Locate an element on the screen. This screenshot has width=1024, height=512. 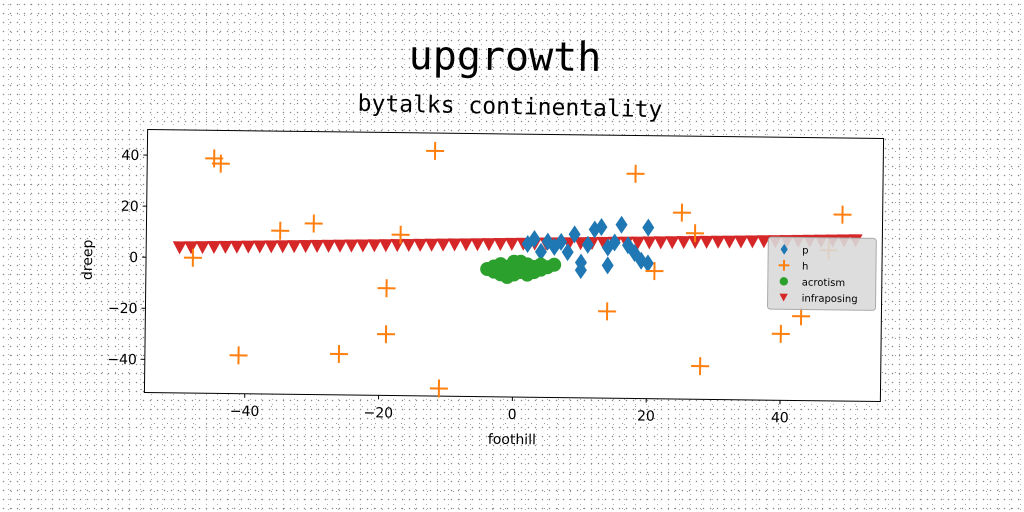
legend-marker-triangle-down is located at coordinates (783, 297).